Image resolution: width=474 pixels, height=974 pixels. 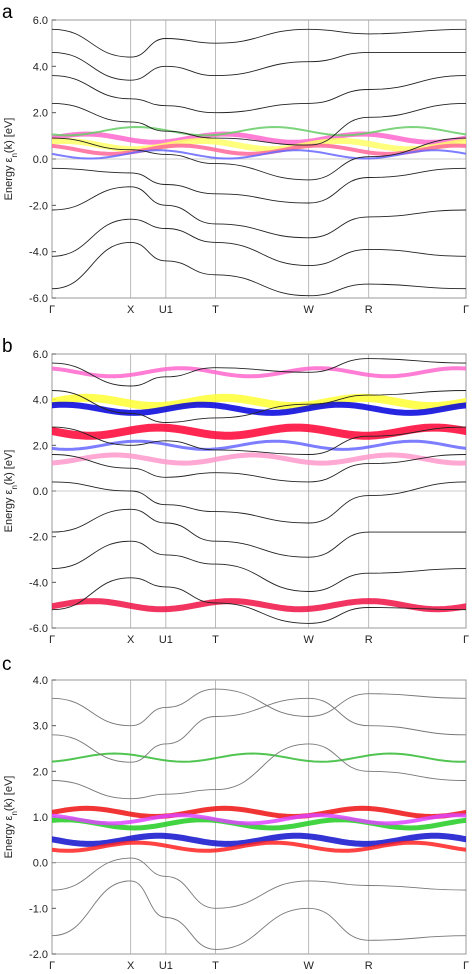 I want to click on ytick-label: -1.0, so click(x=38, y=909).